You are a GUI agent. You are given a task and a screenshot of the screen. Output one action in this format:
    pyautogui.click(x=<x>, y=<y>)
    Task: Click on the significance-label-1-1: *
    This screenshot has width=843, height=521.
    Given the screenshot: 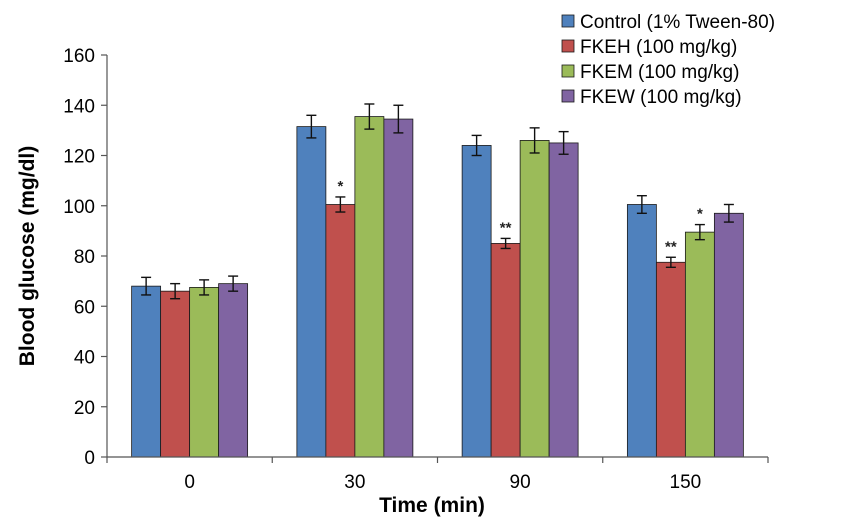 What is the action you would take?
    pyautogui.click(x=340, y=186)
    